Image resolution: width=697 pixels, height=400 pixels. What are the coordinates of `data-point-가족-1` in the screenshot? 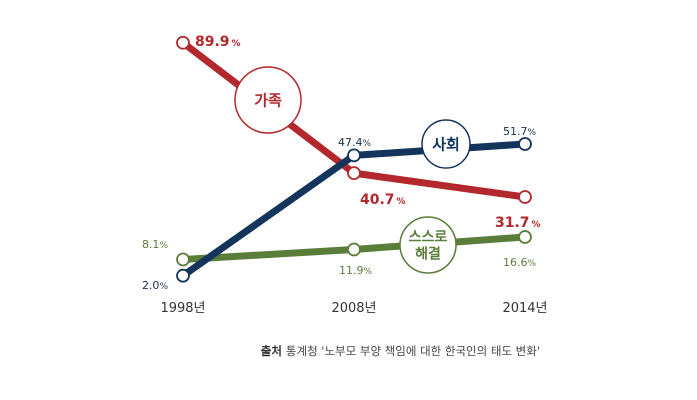 It's located at (354, 173).